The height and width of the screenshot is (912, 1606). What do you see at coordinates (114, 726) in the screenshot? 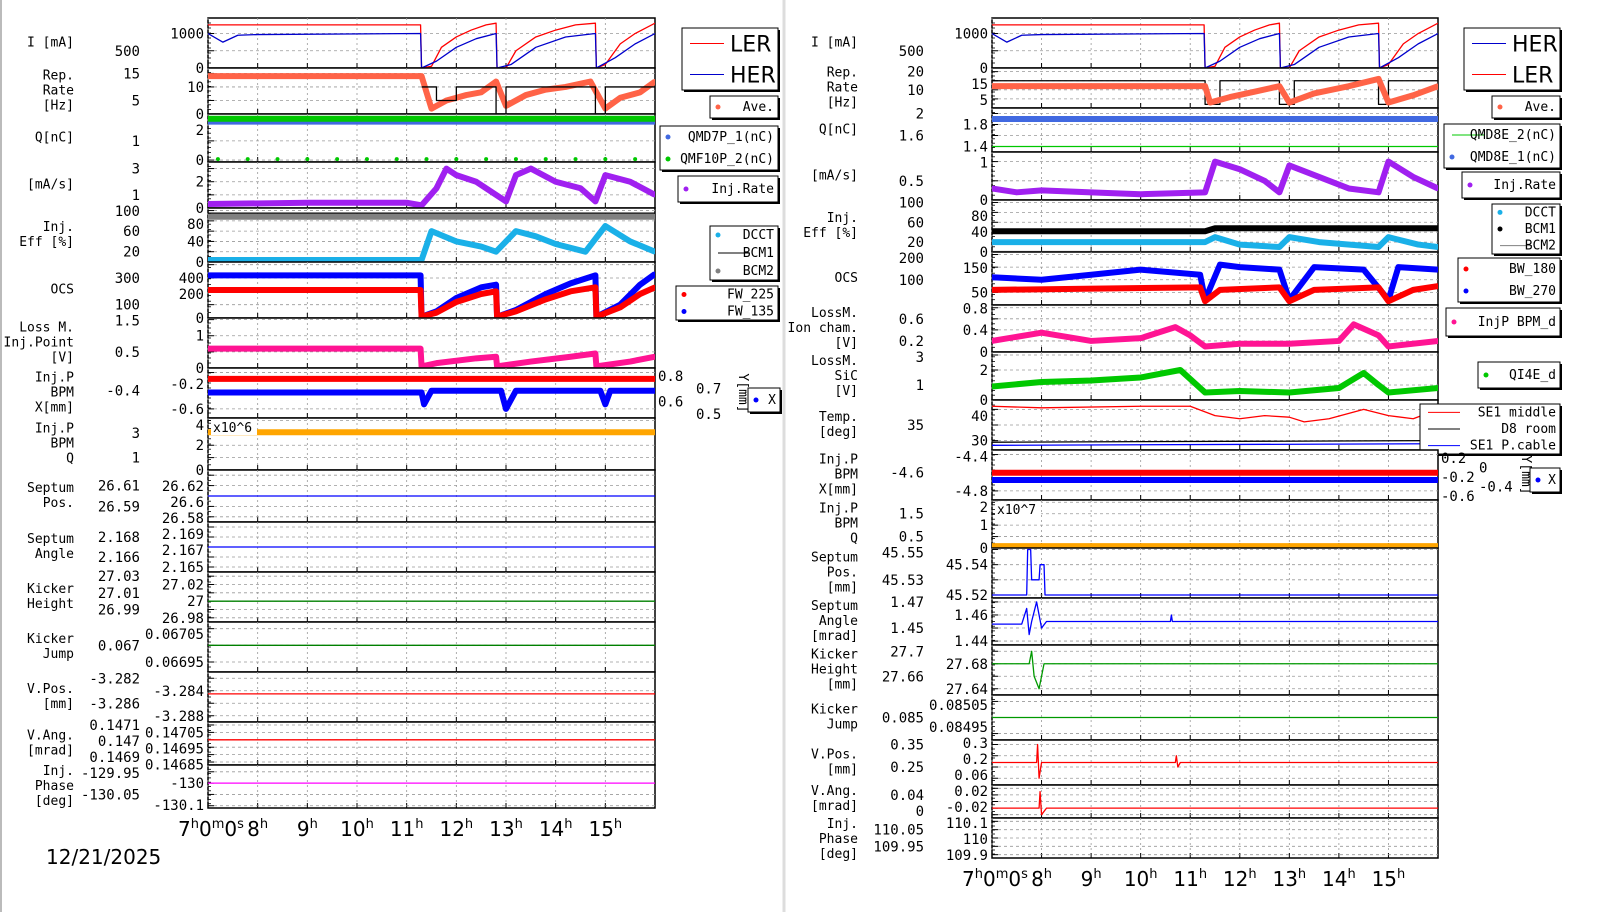
I see `y-tick-label: 0.1471` at bounding box center [114, 726].